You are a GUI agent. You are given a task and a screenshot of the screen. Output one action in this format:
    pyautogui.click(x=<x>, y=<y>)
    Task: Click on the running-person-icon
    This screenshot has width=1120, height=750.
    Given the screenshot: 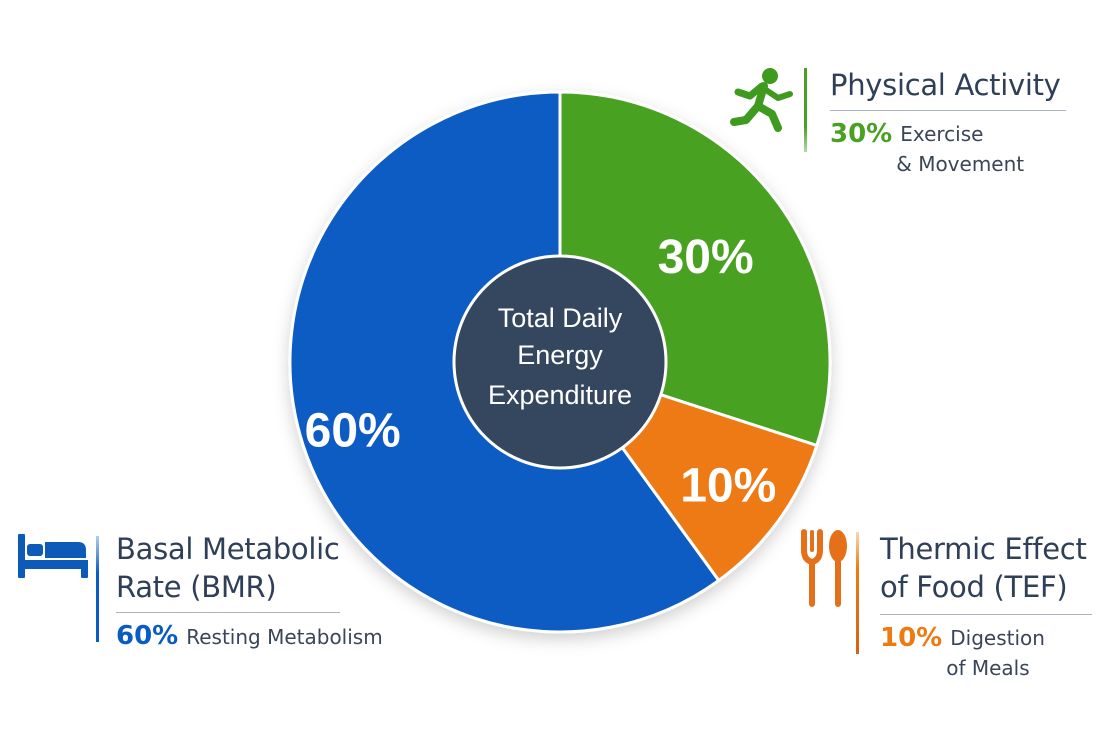 What is the action you would take?
    pyautogui.click(x=762, y=101)
    